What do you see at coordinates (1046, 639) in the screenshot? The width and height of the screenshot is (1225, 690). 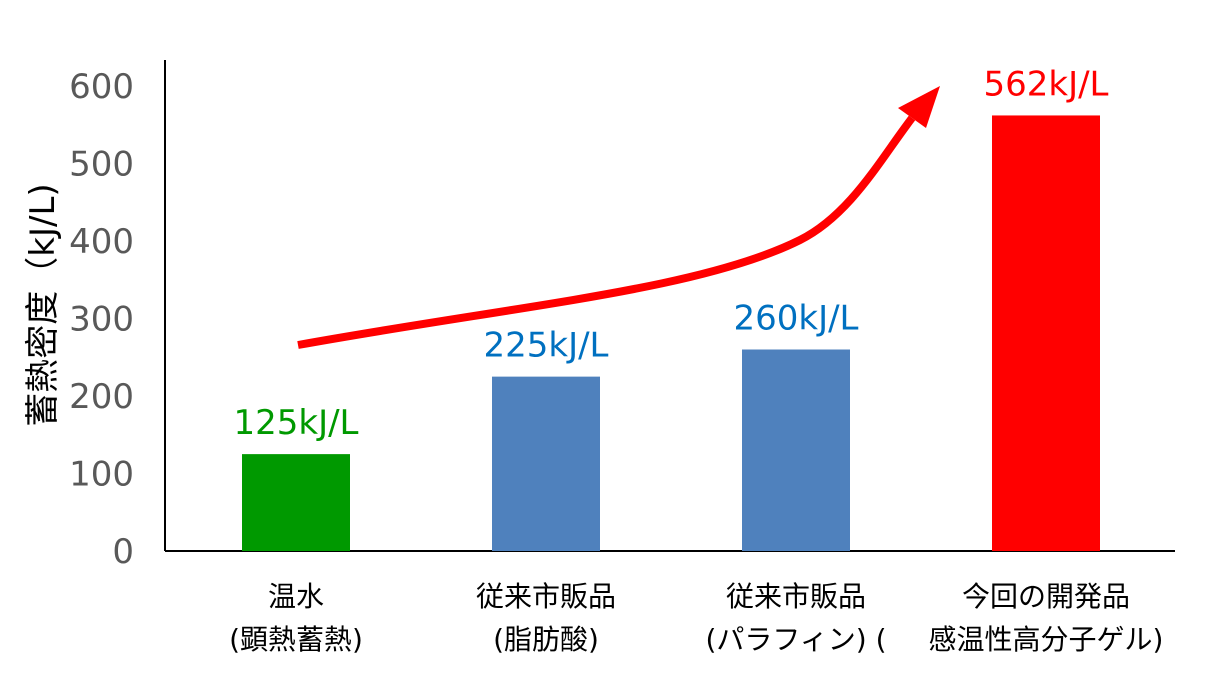 I see `x-category-label: 感温性高分子ゲル)` at bounding box center [1046, 639].